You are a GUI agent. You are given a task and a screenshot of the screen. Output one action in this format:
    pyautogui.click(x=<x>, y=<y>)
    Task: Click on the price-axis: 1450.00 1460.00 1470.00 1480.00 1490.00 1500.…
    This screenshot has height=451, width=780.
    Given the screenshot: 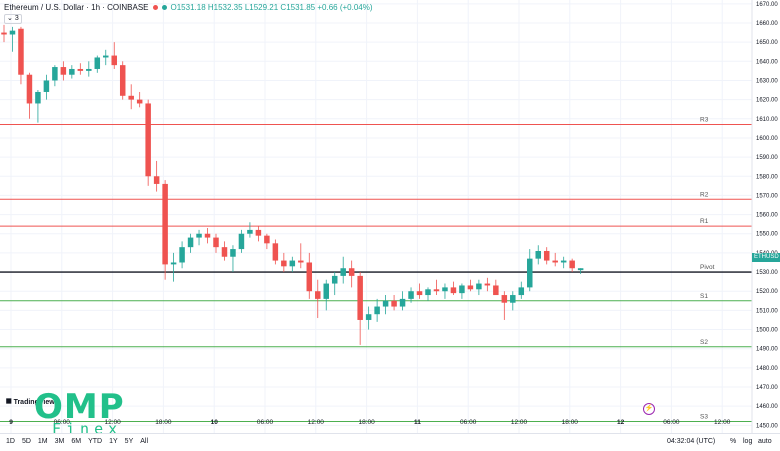 What is the action you would take?
    pyautogui.click(x=767, y=216)
    